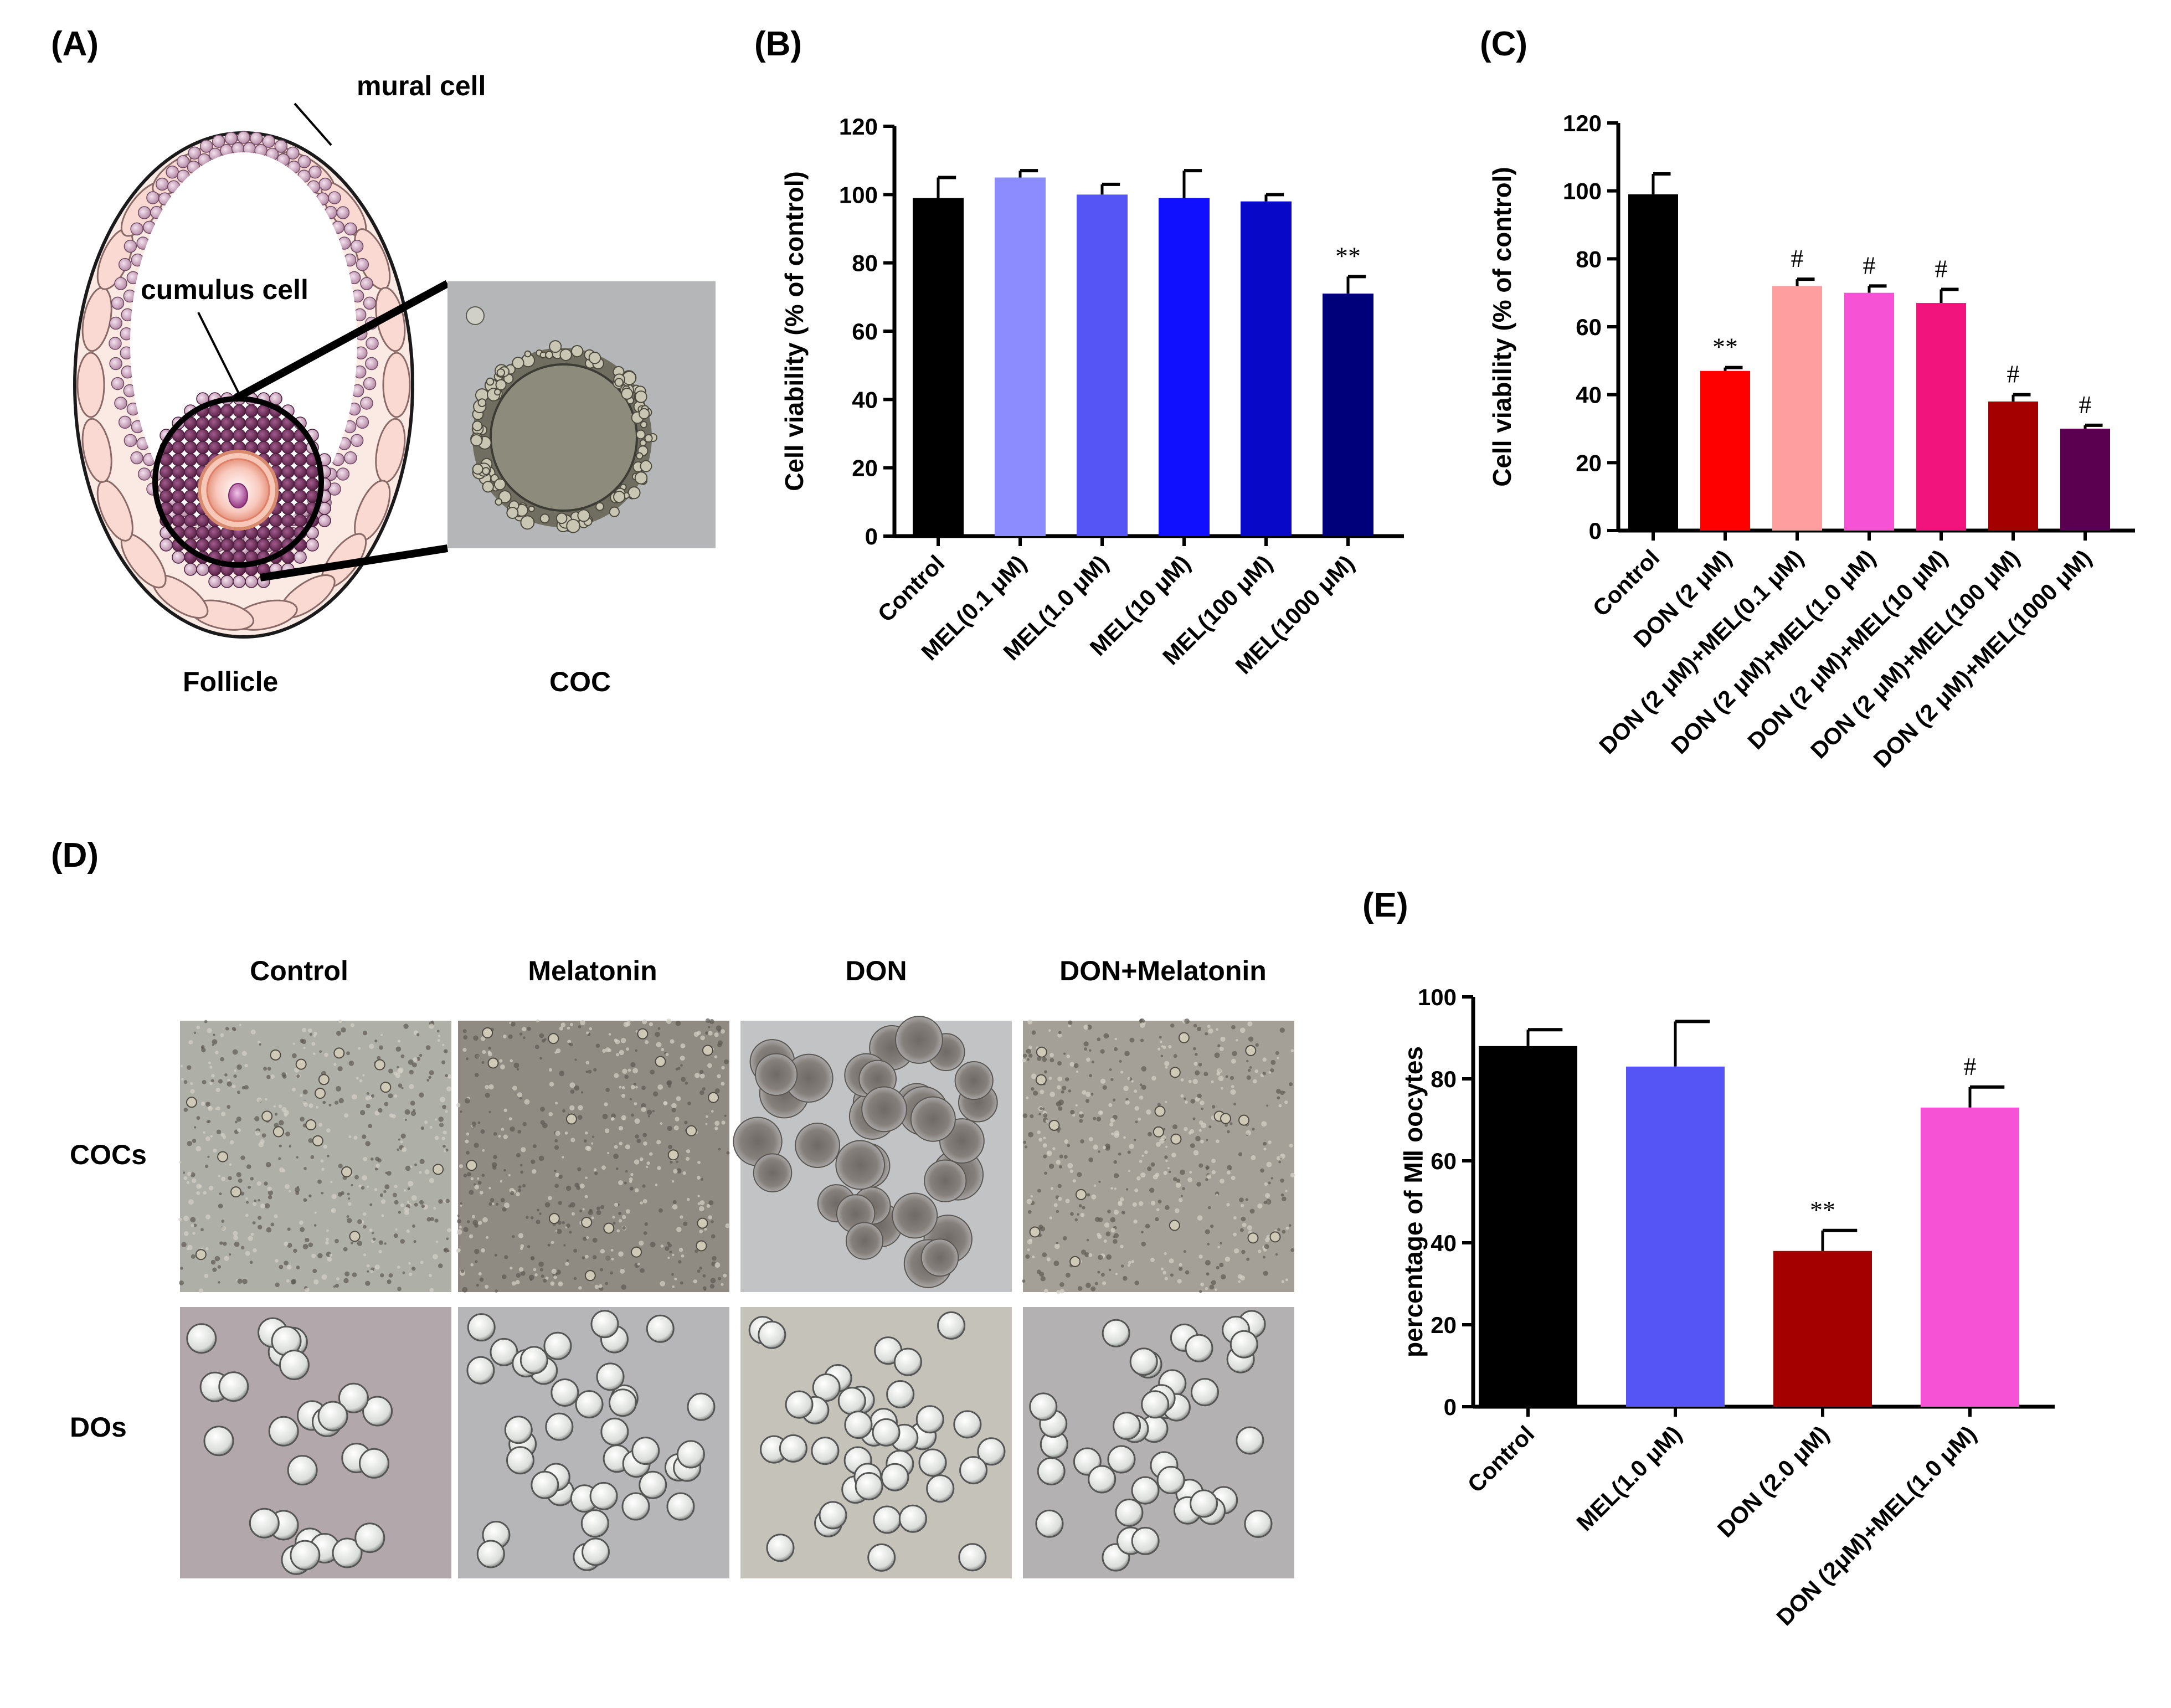 Image resolution: width=2171 pixels, height=1708 pixels. I want to click on coc-micrograph, so click(581, 414).